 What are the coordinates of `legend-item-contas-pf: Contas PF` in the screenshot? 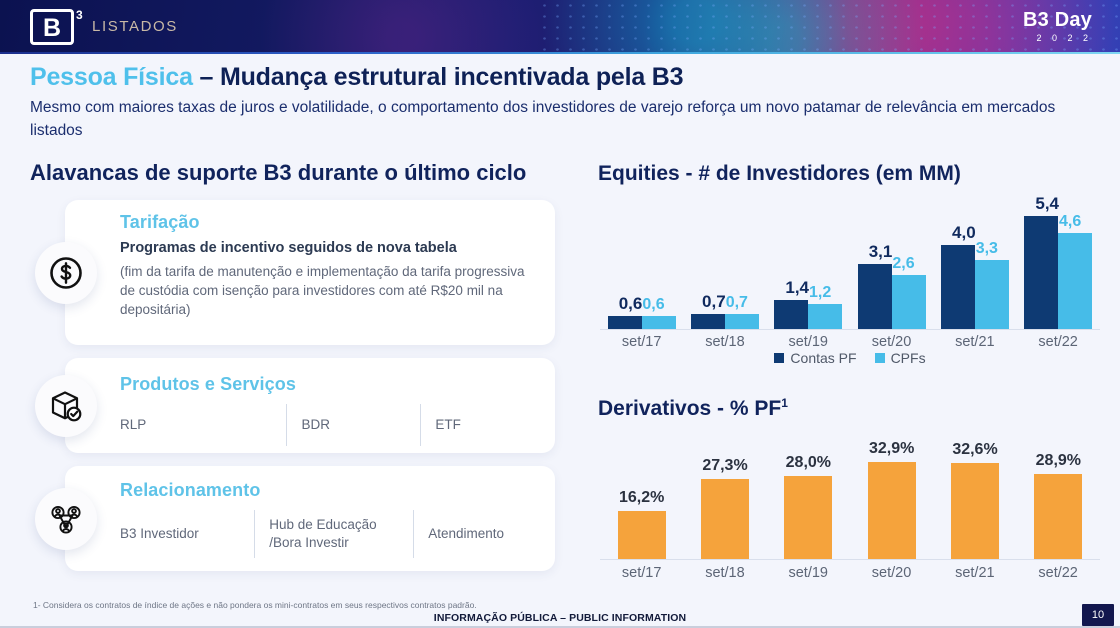 It's located at (815, 358).